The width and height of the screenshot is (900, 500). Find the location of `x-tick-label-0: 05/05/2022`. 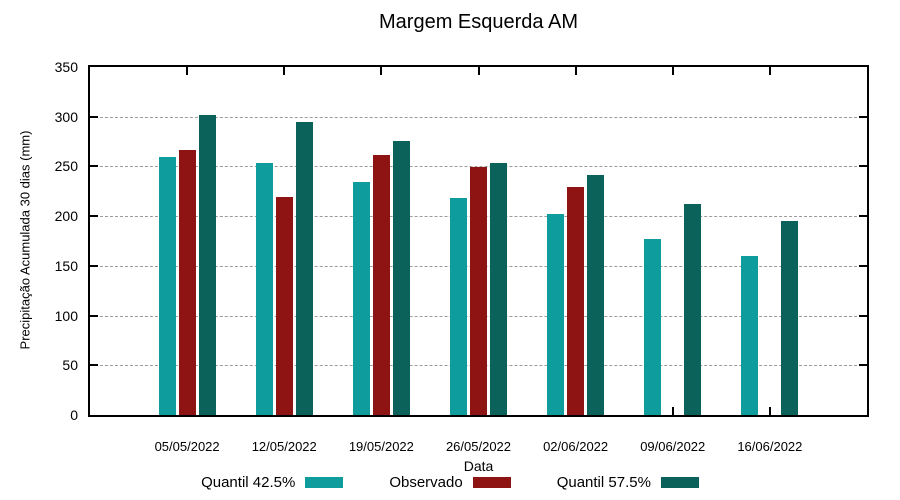

x-tick-label-0: 05/05/2022 is located at coordinates (187, 446).